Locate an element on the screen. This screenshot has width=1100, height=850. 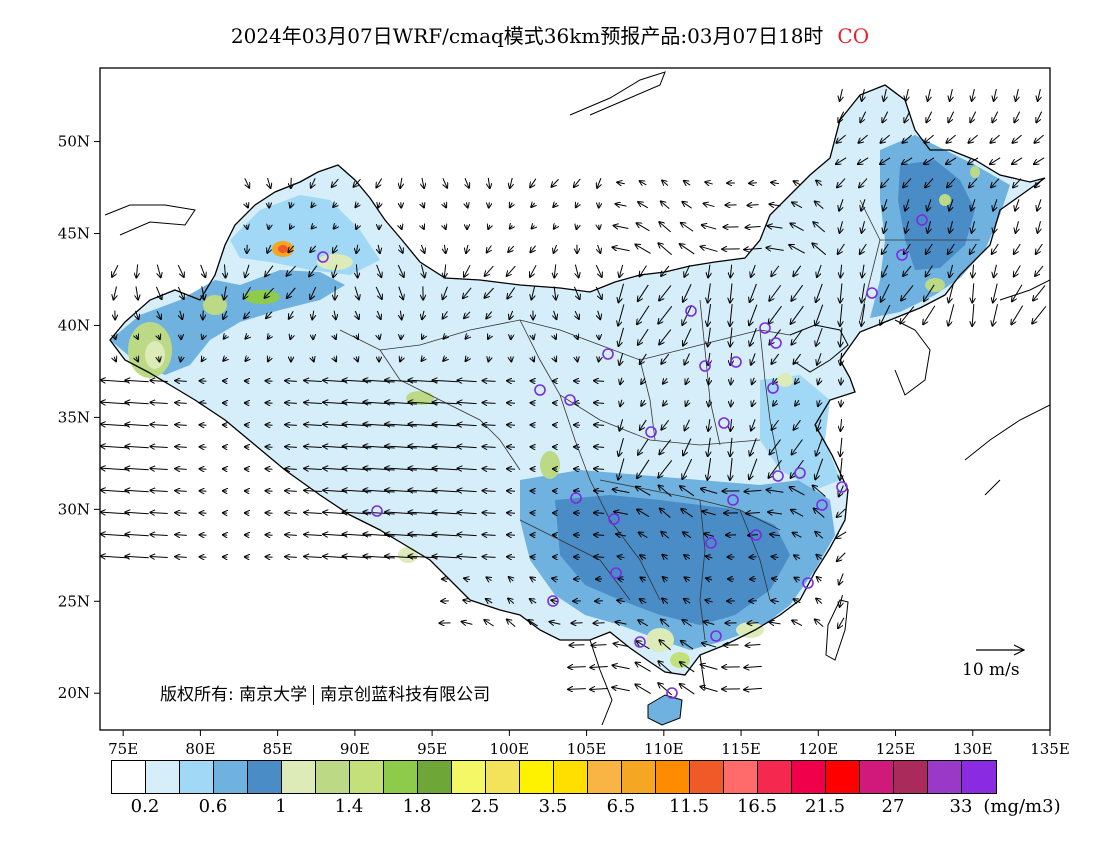
legend-swatch is located at coordinates (571, 777).